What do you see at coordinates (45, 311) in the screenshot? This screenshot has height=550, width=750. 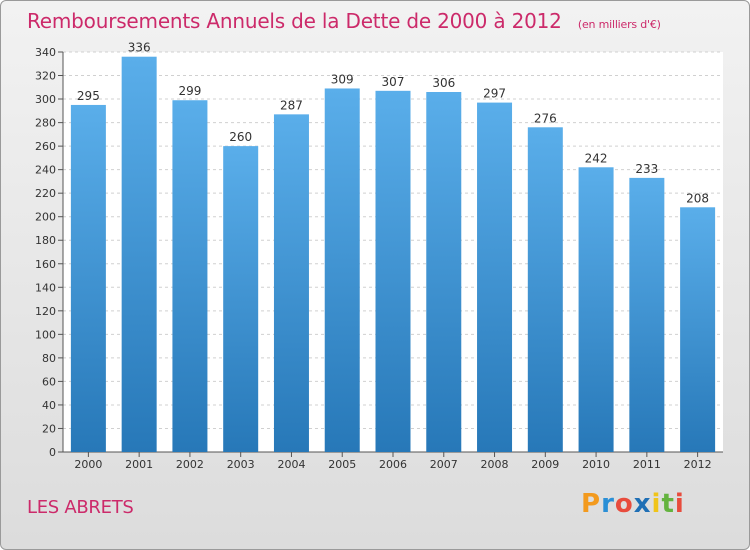 I see `y-tick-label: 120` at bounding box center [45, 311].